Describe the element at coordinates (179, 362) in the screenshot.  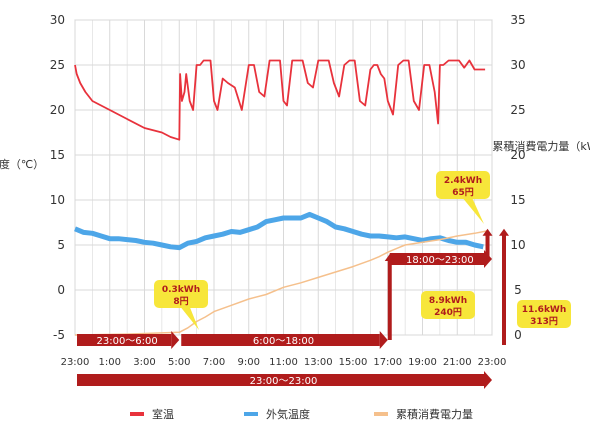
I see `x-tick-label: 5:00` at that location.